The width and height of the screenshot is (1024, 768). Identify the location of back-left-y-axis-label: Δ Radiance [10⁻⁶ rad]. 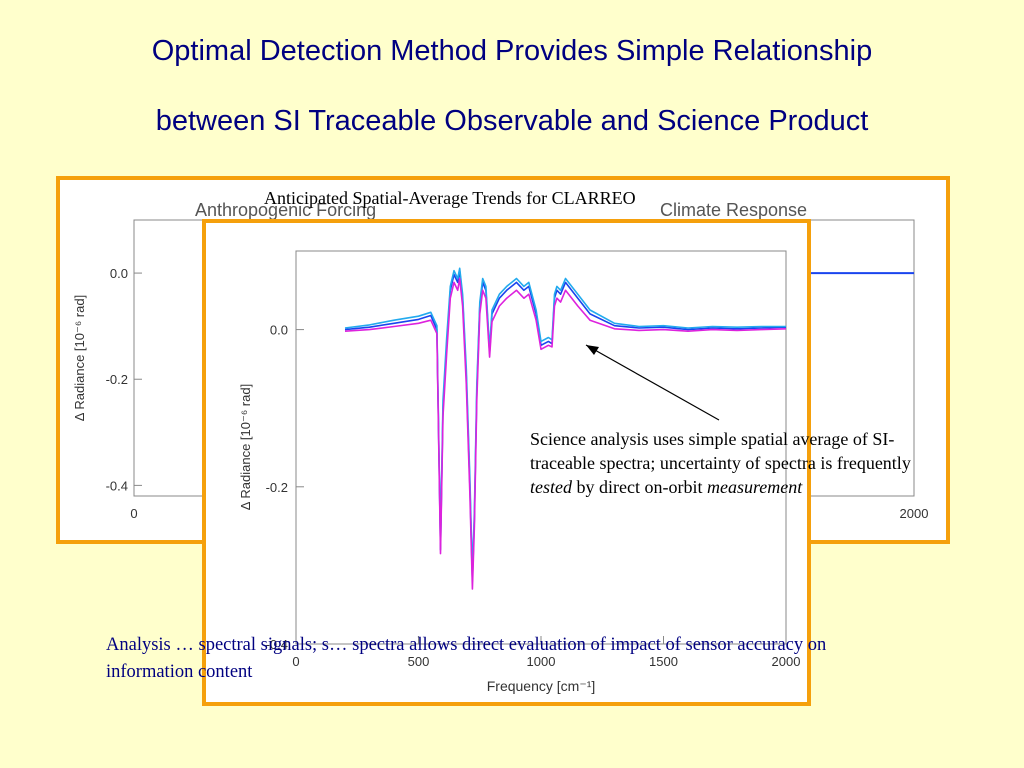
(79, 358).